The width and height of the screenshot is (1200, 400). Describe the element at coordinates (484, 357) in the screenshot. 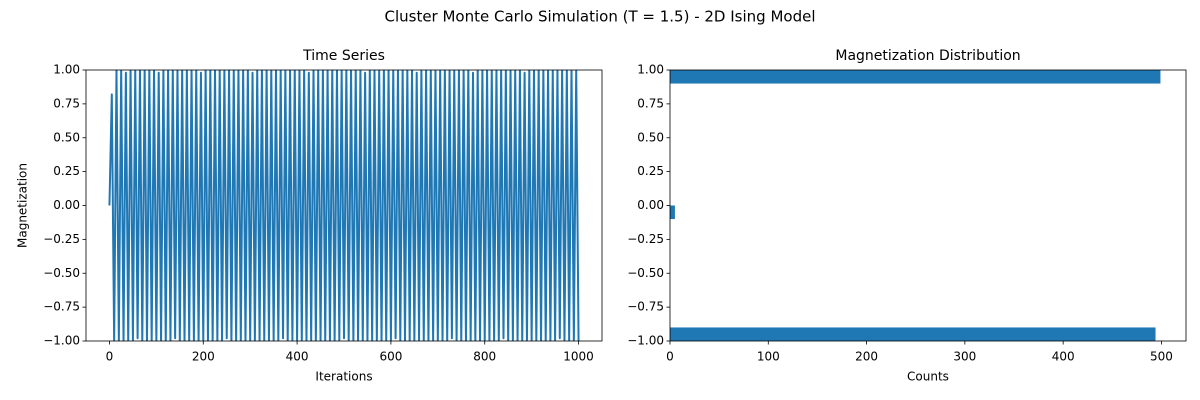

I see `x-tick-label: 800` at that location.